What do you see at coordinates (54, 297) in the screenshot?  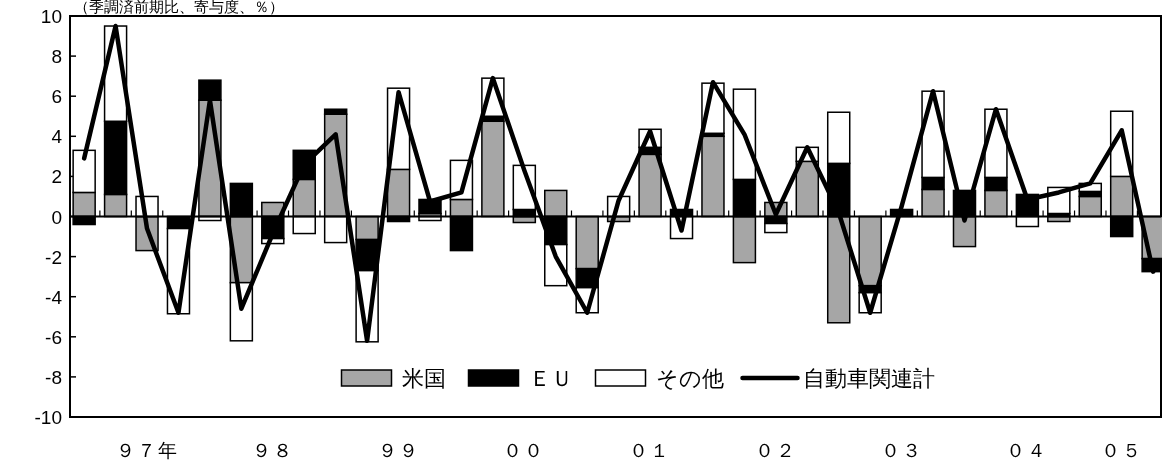 I see `y-tick-label: -4` at bounding box center [54, 297].